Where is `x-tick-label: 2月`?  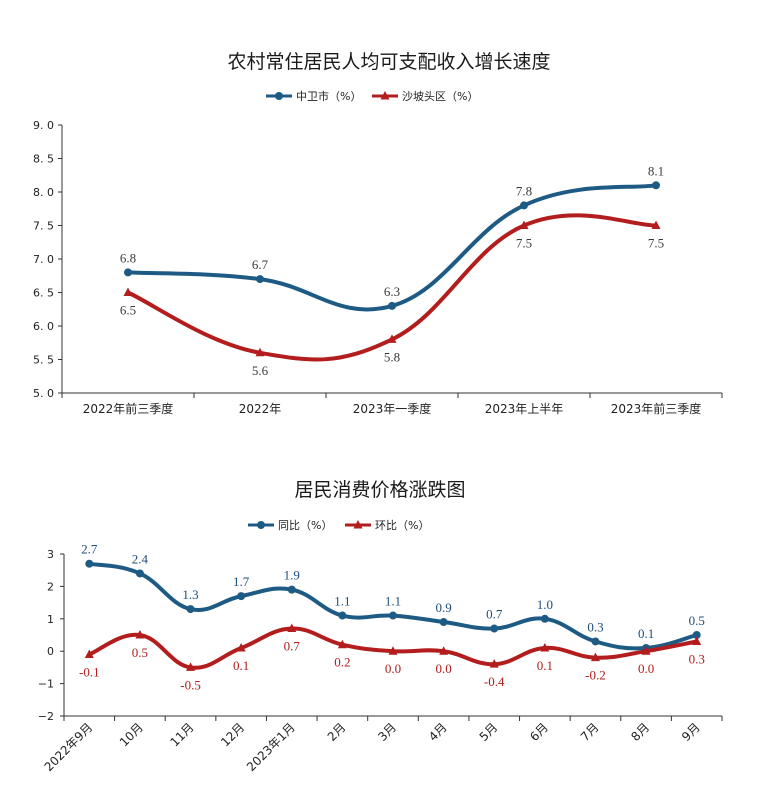 x-tick-label: 2月 is located at coordinates (337, 732).